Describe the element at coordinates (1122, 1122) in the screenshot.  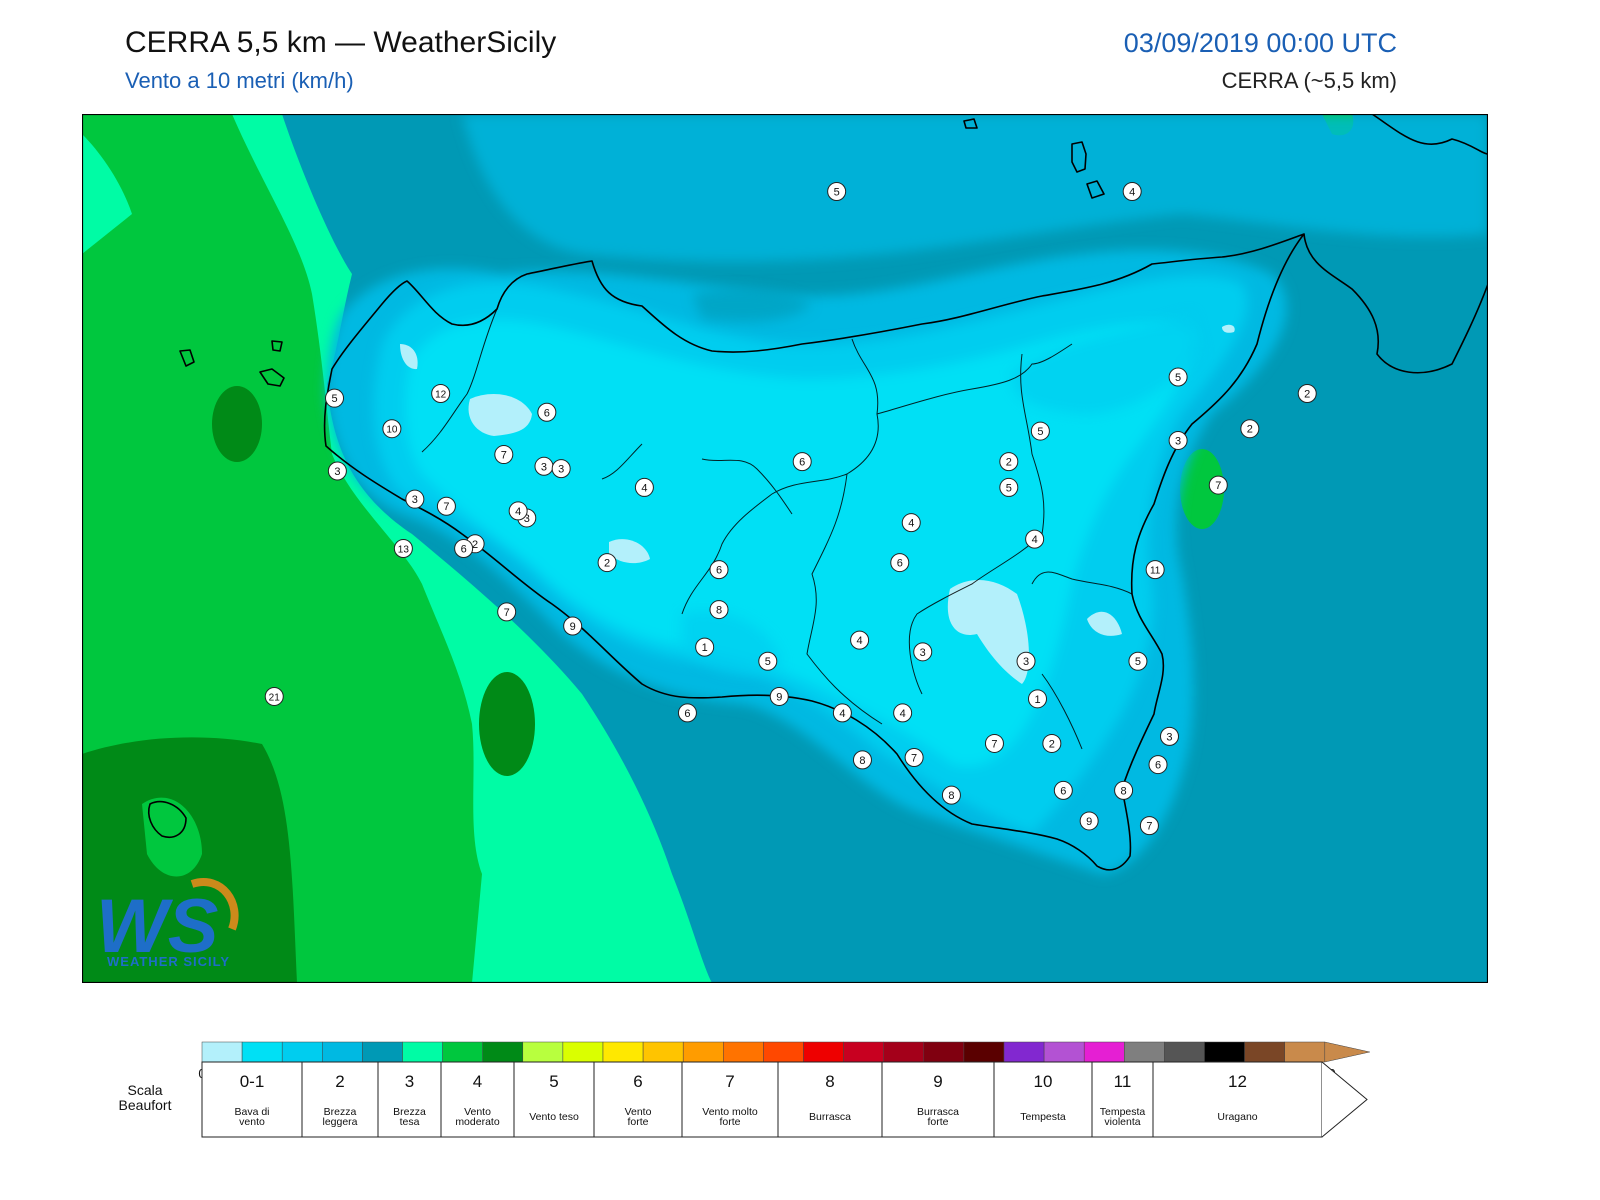
I see `beaufort-description: violenta` at that location.